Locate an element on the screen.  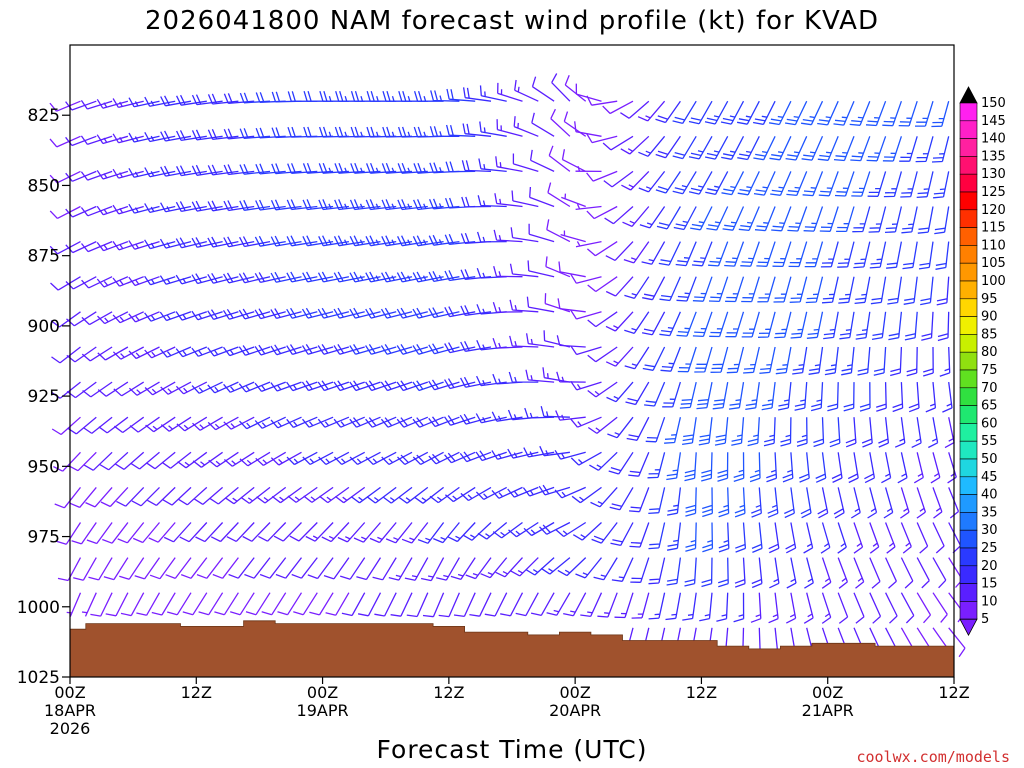
colorbar-label: 70 is located at coordinates (989, 388).